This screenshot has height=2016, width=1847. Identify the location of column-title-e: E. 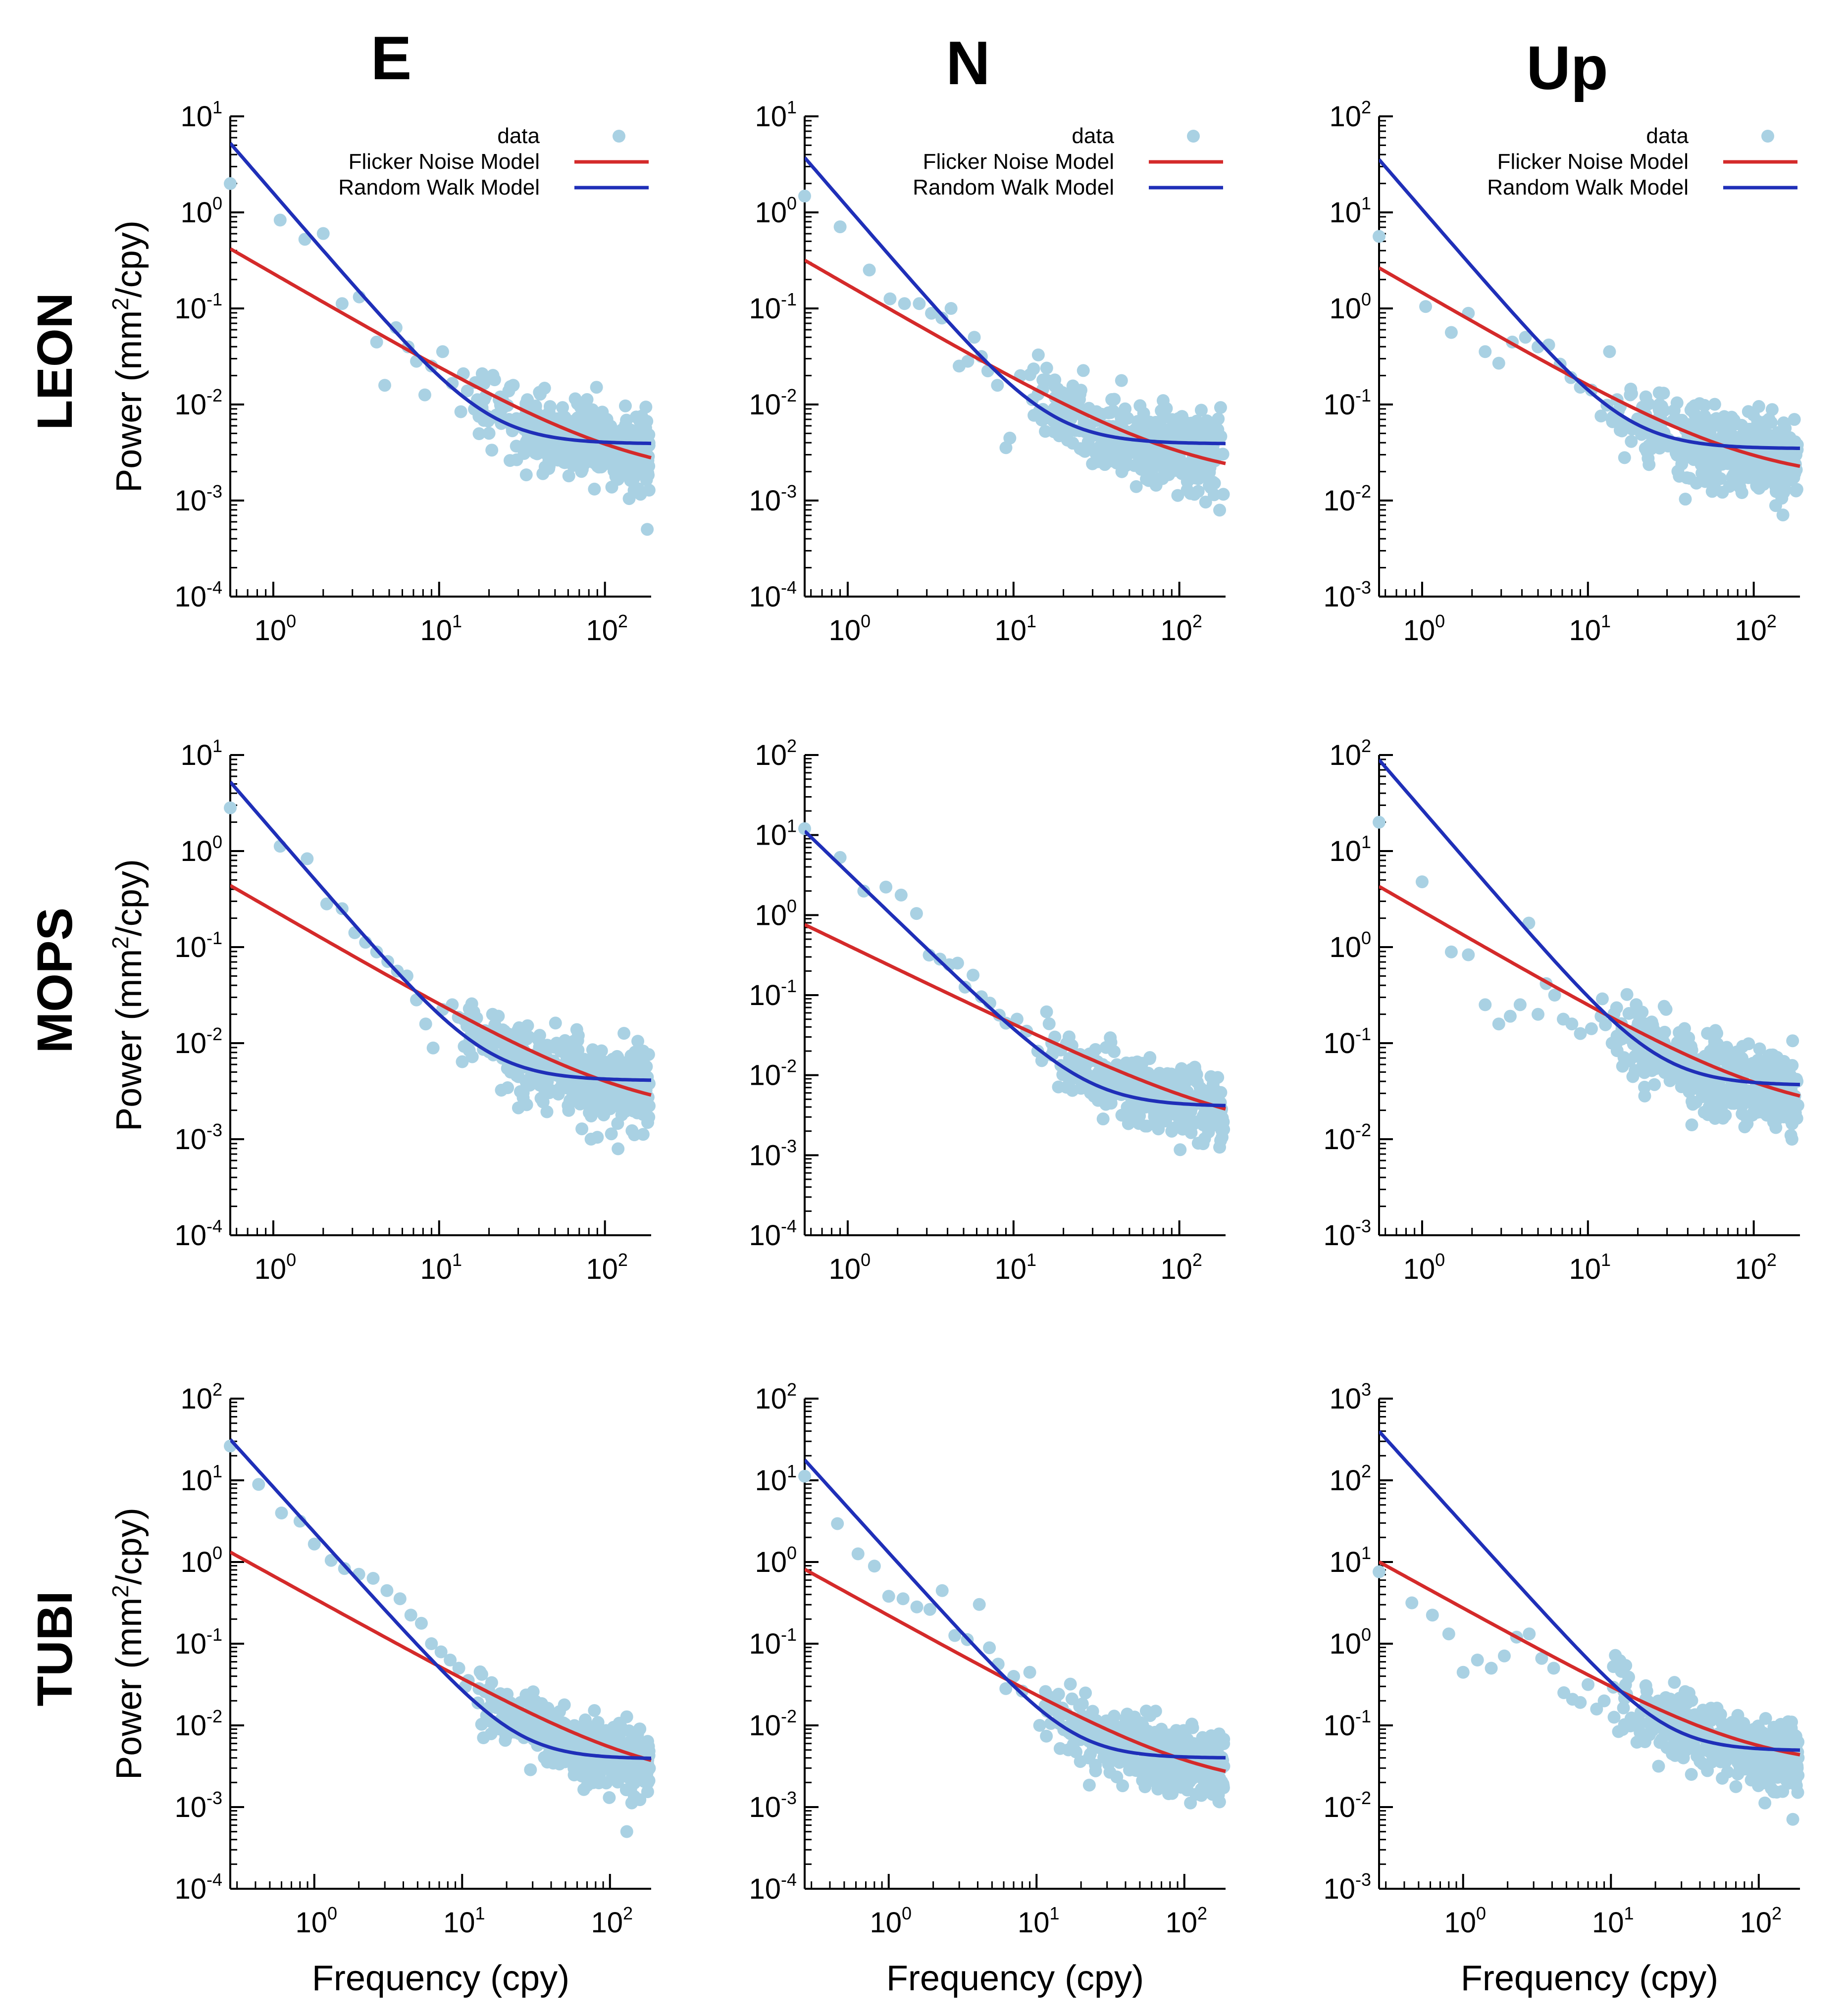
(391, 58).